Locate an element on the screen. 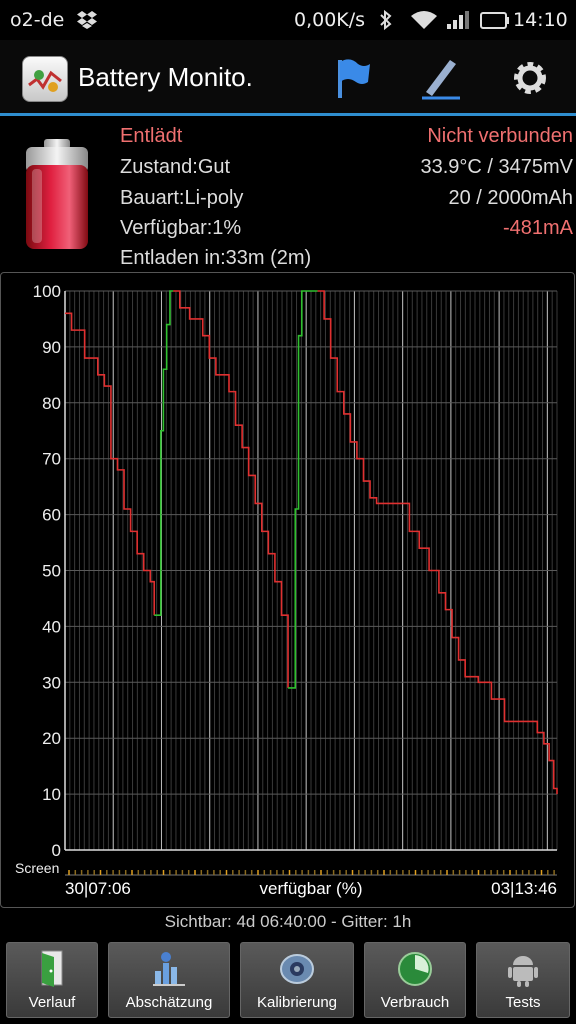 The width and height of the screenshot is (576, 1024). network-speed: 0,00K/s is located at coordinates (330, 20).